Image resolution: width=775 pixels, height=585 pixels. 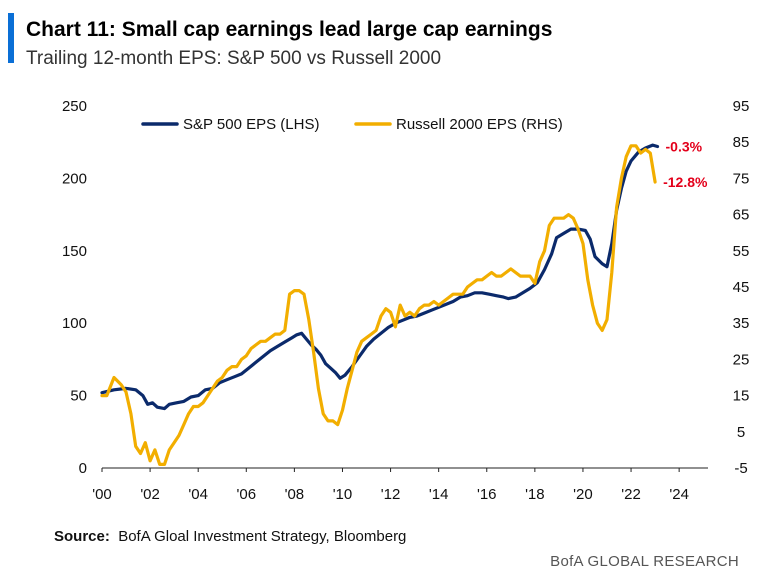 What do you see at coordinates (741, 359) in the screenshot?
I see `y-right-tick-label: 25` at bounding box center [741, 359].